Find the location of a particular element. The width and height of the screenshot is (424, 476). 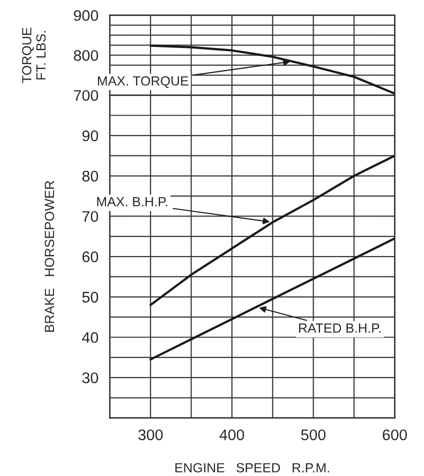

annotation: MAX. TORQUE is located at coordinates (143, 82).